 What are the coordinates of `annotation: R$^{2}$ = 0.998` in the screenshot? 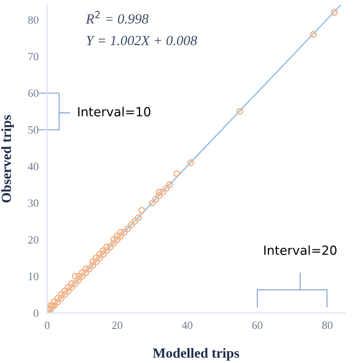 It's located at (117, 17).